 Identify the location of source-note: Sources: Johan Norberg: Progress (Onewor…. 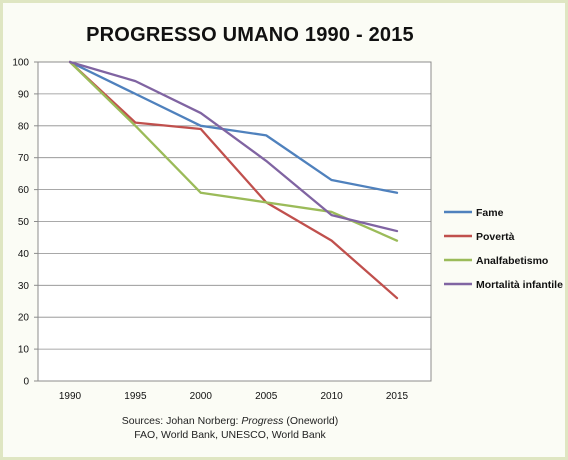
(230, 428).